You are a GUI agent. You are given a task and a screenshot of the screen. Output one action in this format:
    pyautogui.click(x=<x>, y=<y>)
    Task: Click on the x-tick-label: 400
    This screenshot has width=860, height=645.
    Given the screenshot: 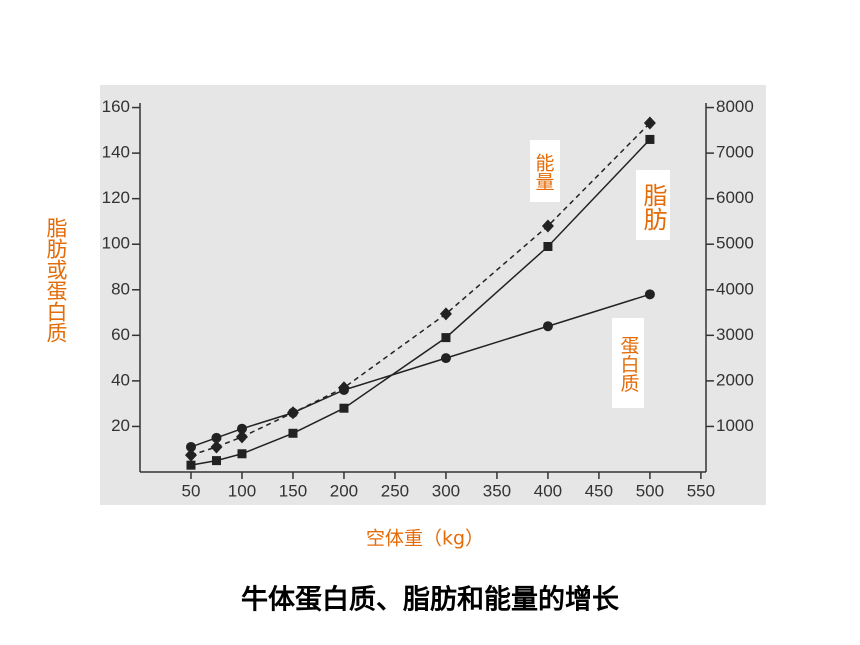 What is the action you would take?
    pyautogui.click(x=548, y=490)
    